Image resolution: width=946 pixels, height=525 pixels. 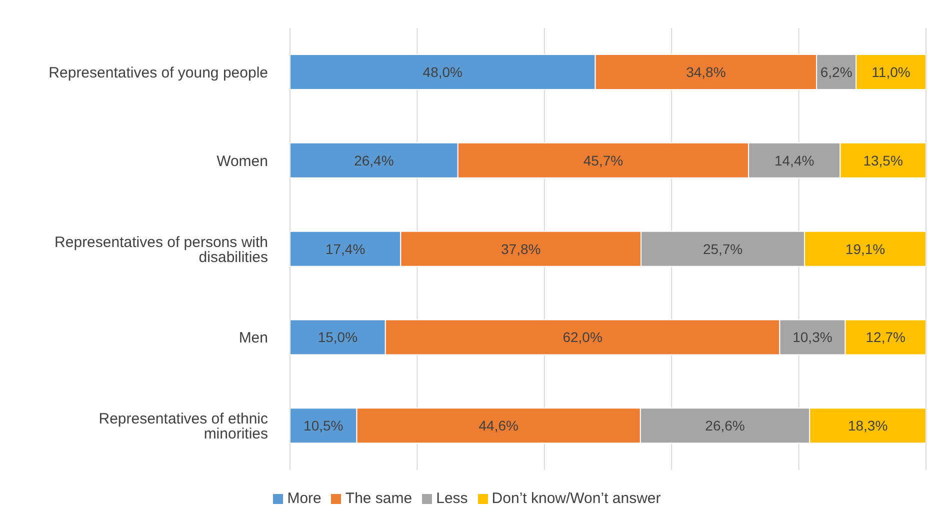 What do you see at coordinates (253, 338) in the screenshot?
I see `y-tick-label: Men` at bounding box center [253, 338].